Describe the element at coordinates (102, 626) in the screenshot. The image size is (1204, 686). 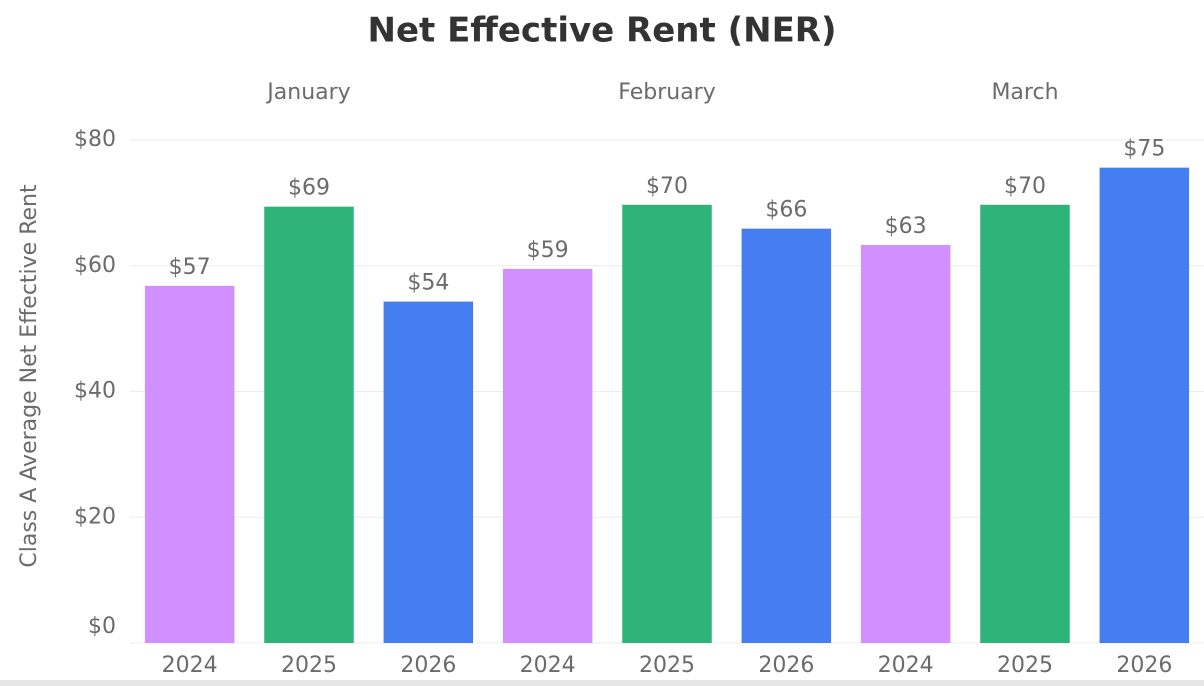
I see `y-tick-label: $0` at that location.